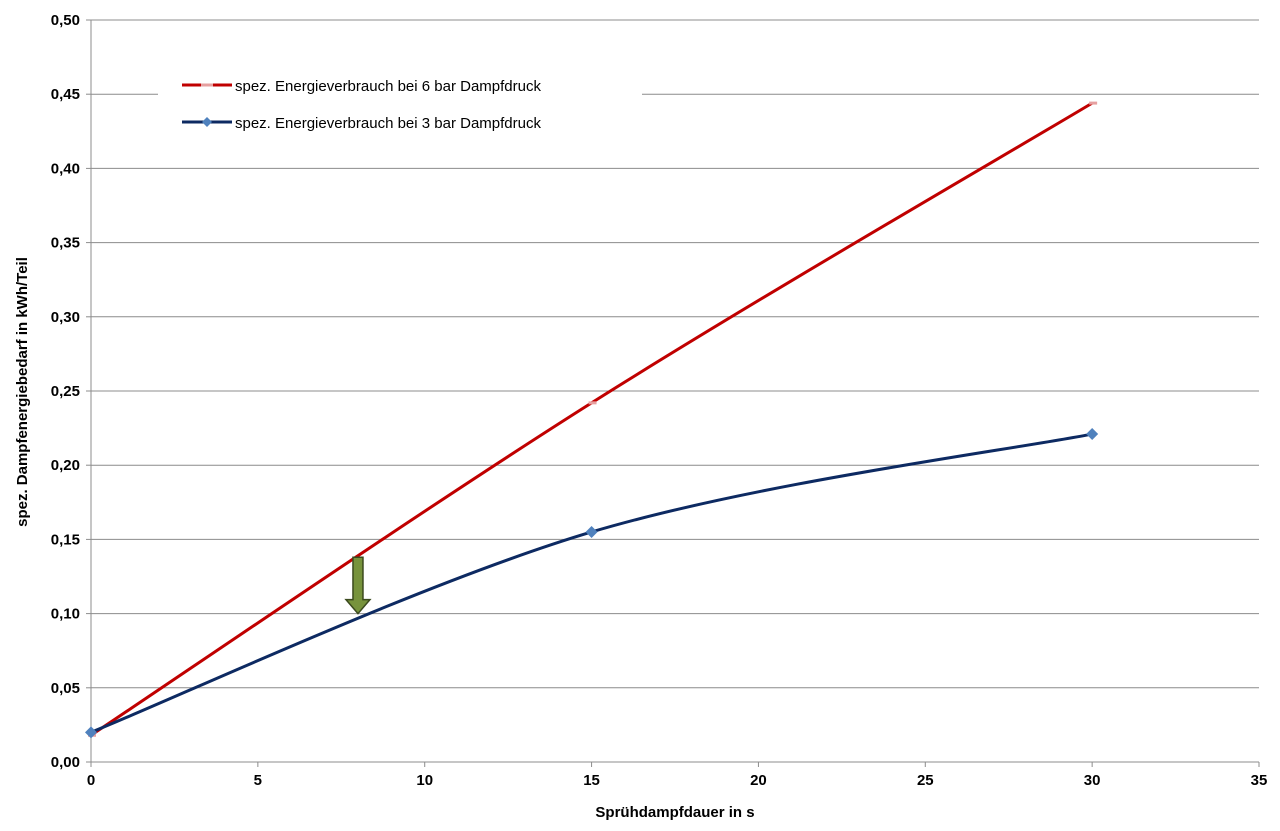 The height and width of the screenshot is (831, 1280). I want to click on x-tick-label: 10, so click(424, 780).